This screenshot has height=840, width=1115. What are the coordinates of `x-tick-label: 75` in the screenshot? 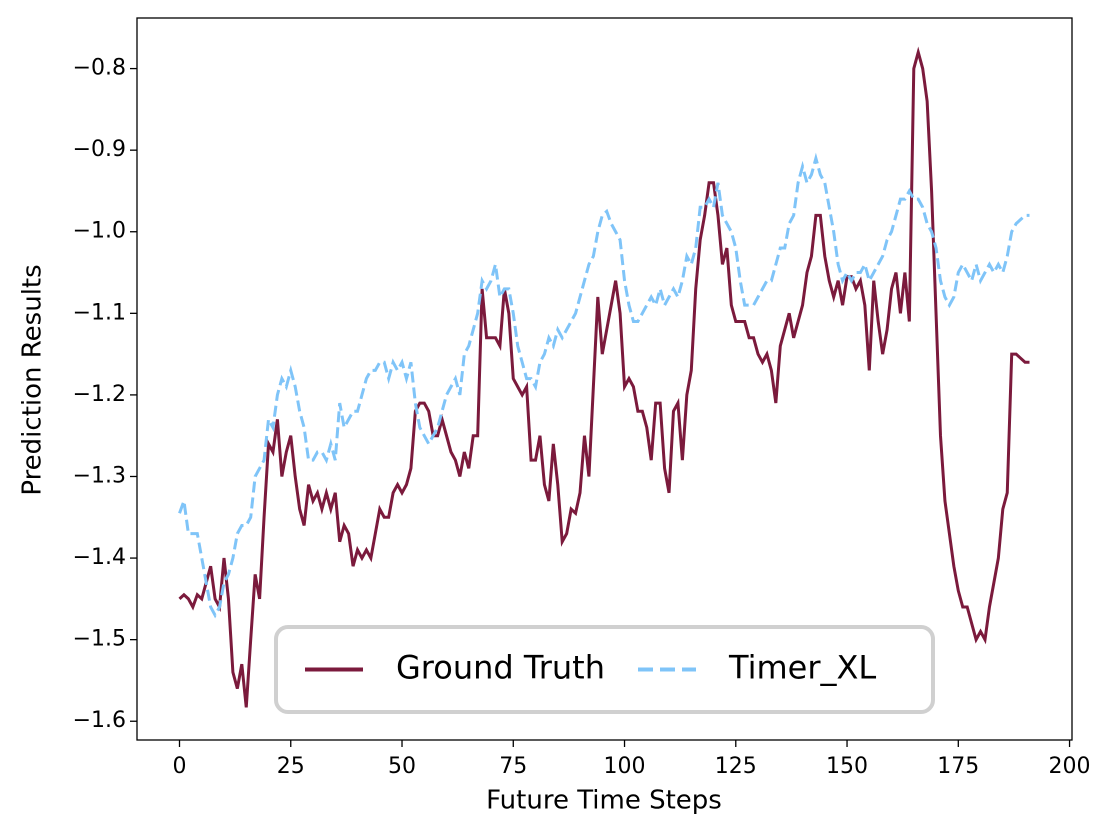 It's located at (513, 766).